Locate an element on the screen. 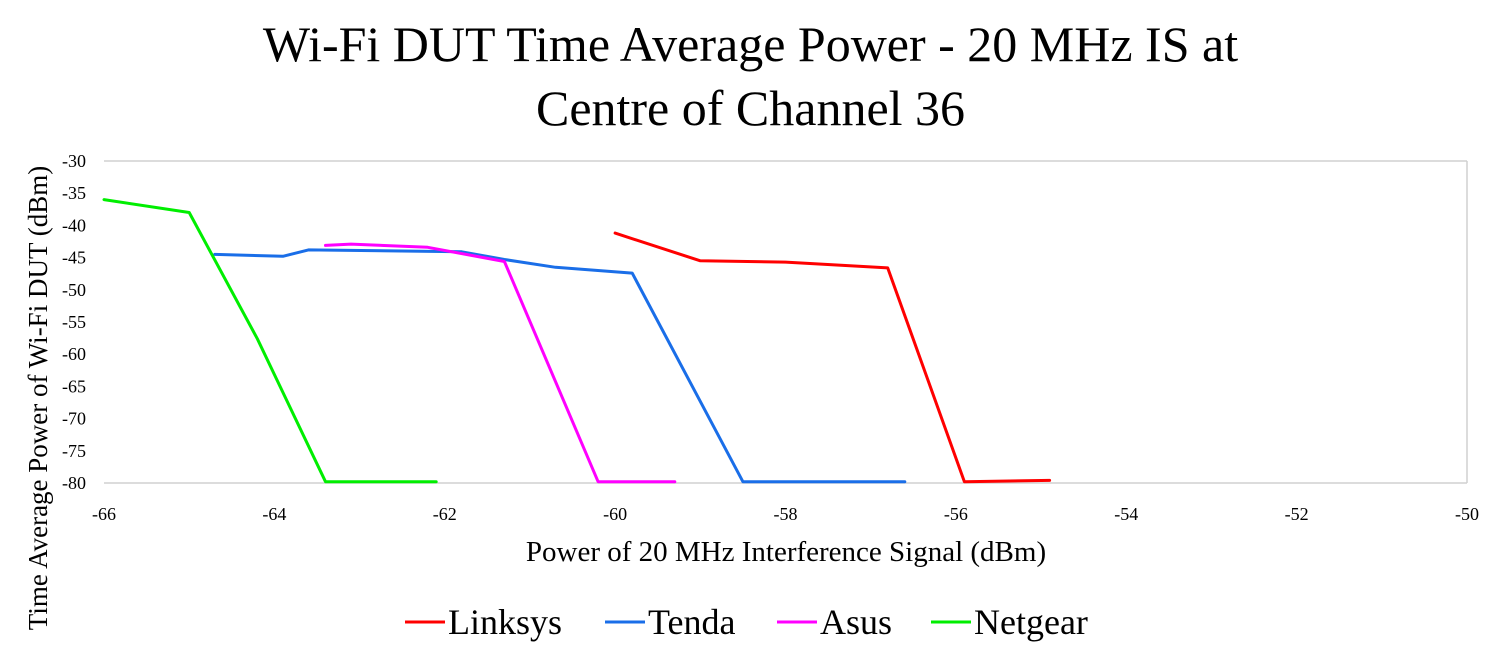  y-tick-label: -35 is located at coordinates (74, 193).